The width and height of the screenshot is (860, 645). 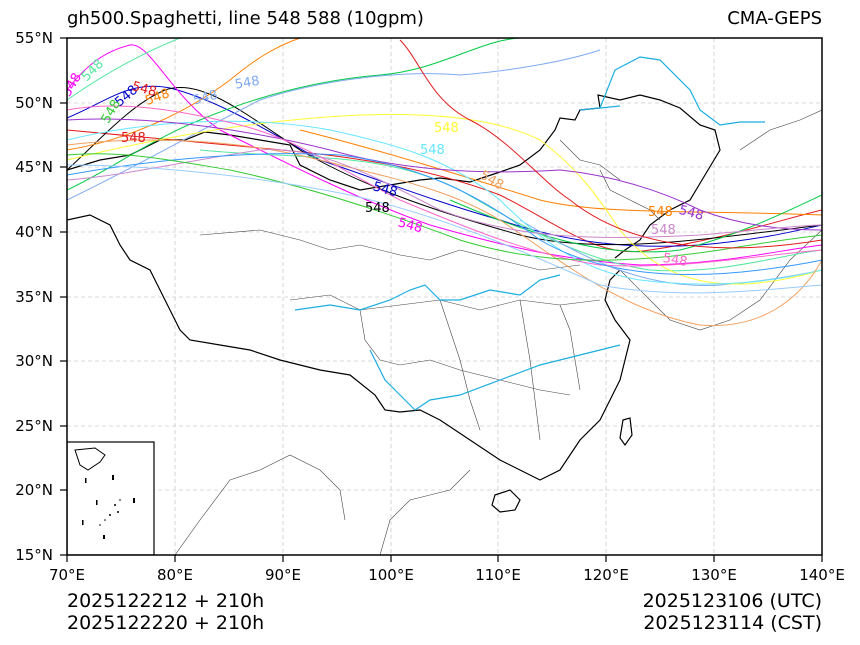 What do you see at coordinates (606, 575) in the screenshot?
I see `lon-label-120: 120°E` at bounding box center [606, 575].